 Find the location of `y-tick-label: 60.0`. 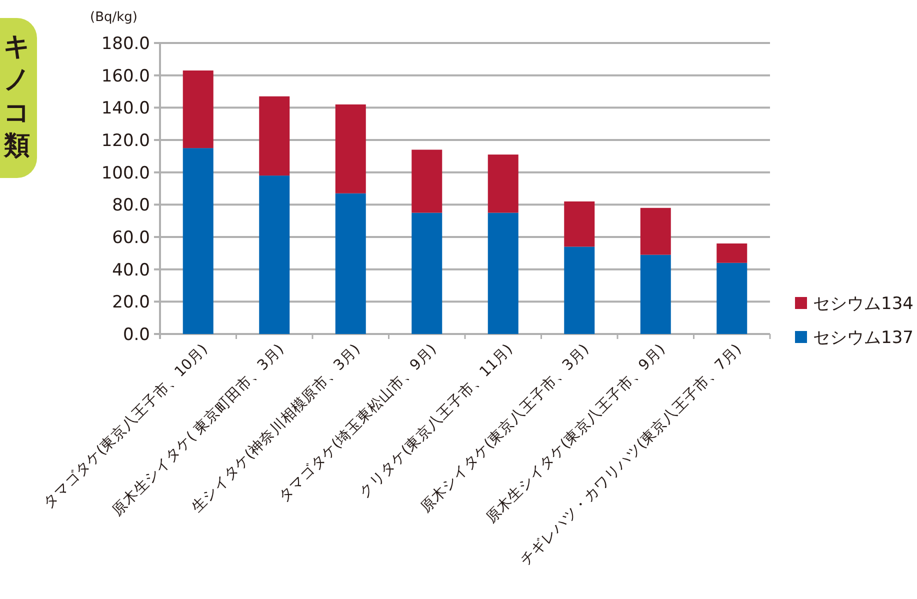

y-tick-label: 60.0 is located at coordinates (131, 238).